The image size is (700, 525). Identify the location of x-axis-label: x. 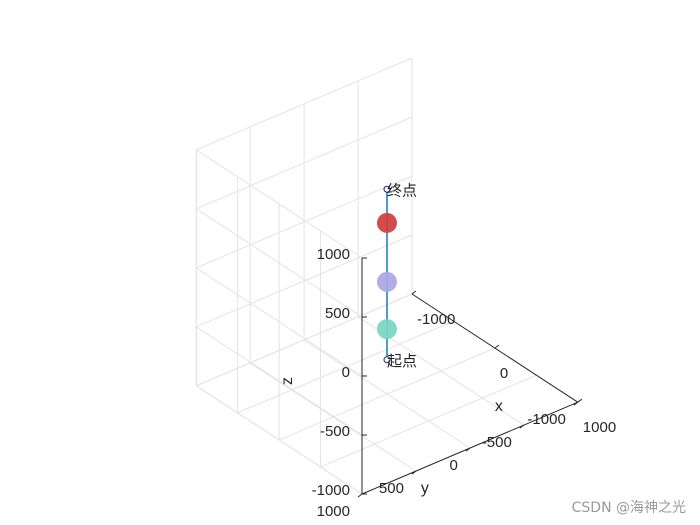
(499, 406).